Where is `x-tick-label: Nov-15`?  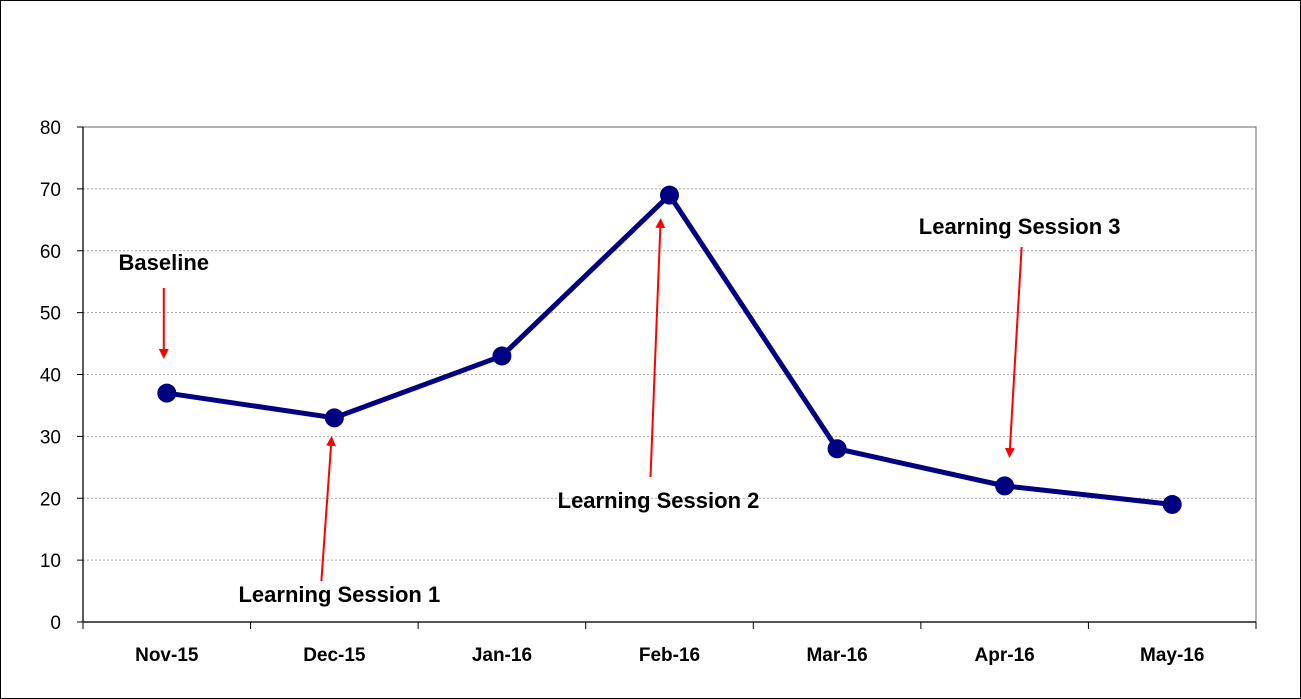
x-tick-label: Nov-15 is located at coordinates (167, 655).